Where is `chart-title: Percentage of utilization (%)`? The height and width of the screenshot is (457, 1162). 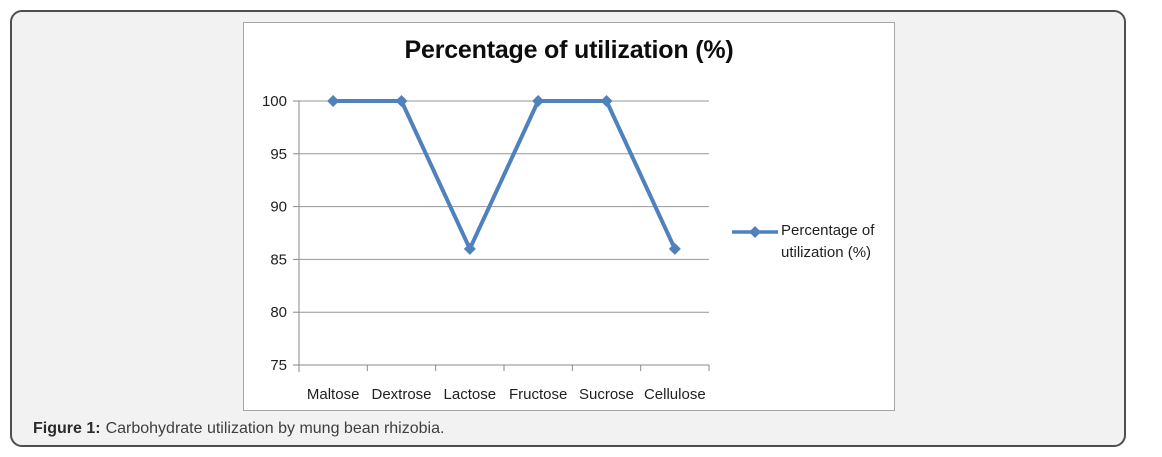 chart-title: Percentage of utilization (%) is located at coordinates (569, 50).